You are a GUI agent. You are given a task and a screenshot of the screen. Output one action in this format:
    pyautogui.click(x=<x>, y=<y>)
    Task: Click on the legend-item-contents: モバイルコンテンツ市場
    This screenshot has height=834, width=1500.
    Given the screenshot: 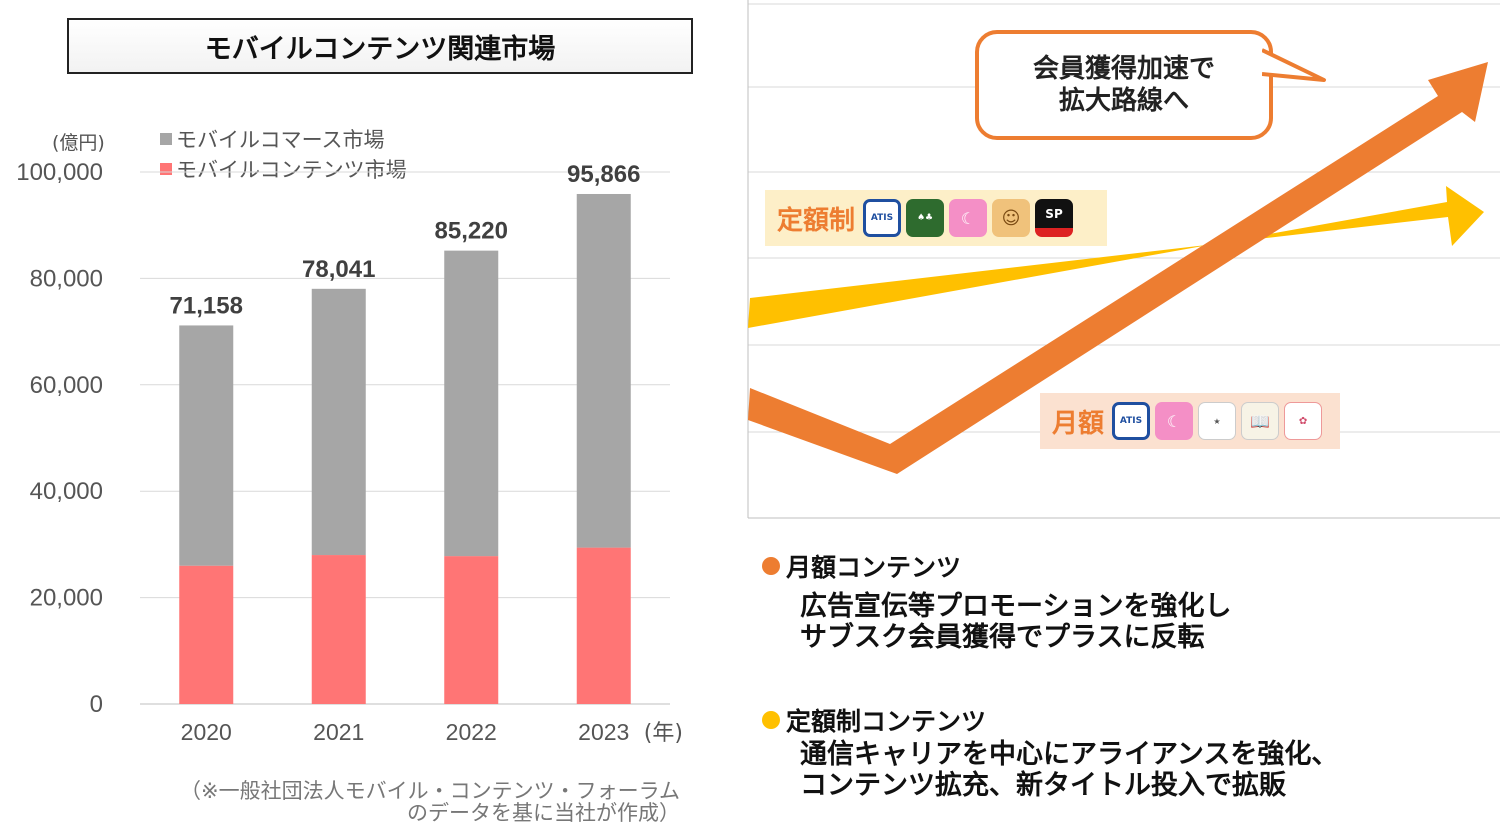 What is the action you would take?
    pyautogui.click(x=283, y=169)
    